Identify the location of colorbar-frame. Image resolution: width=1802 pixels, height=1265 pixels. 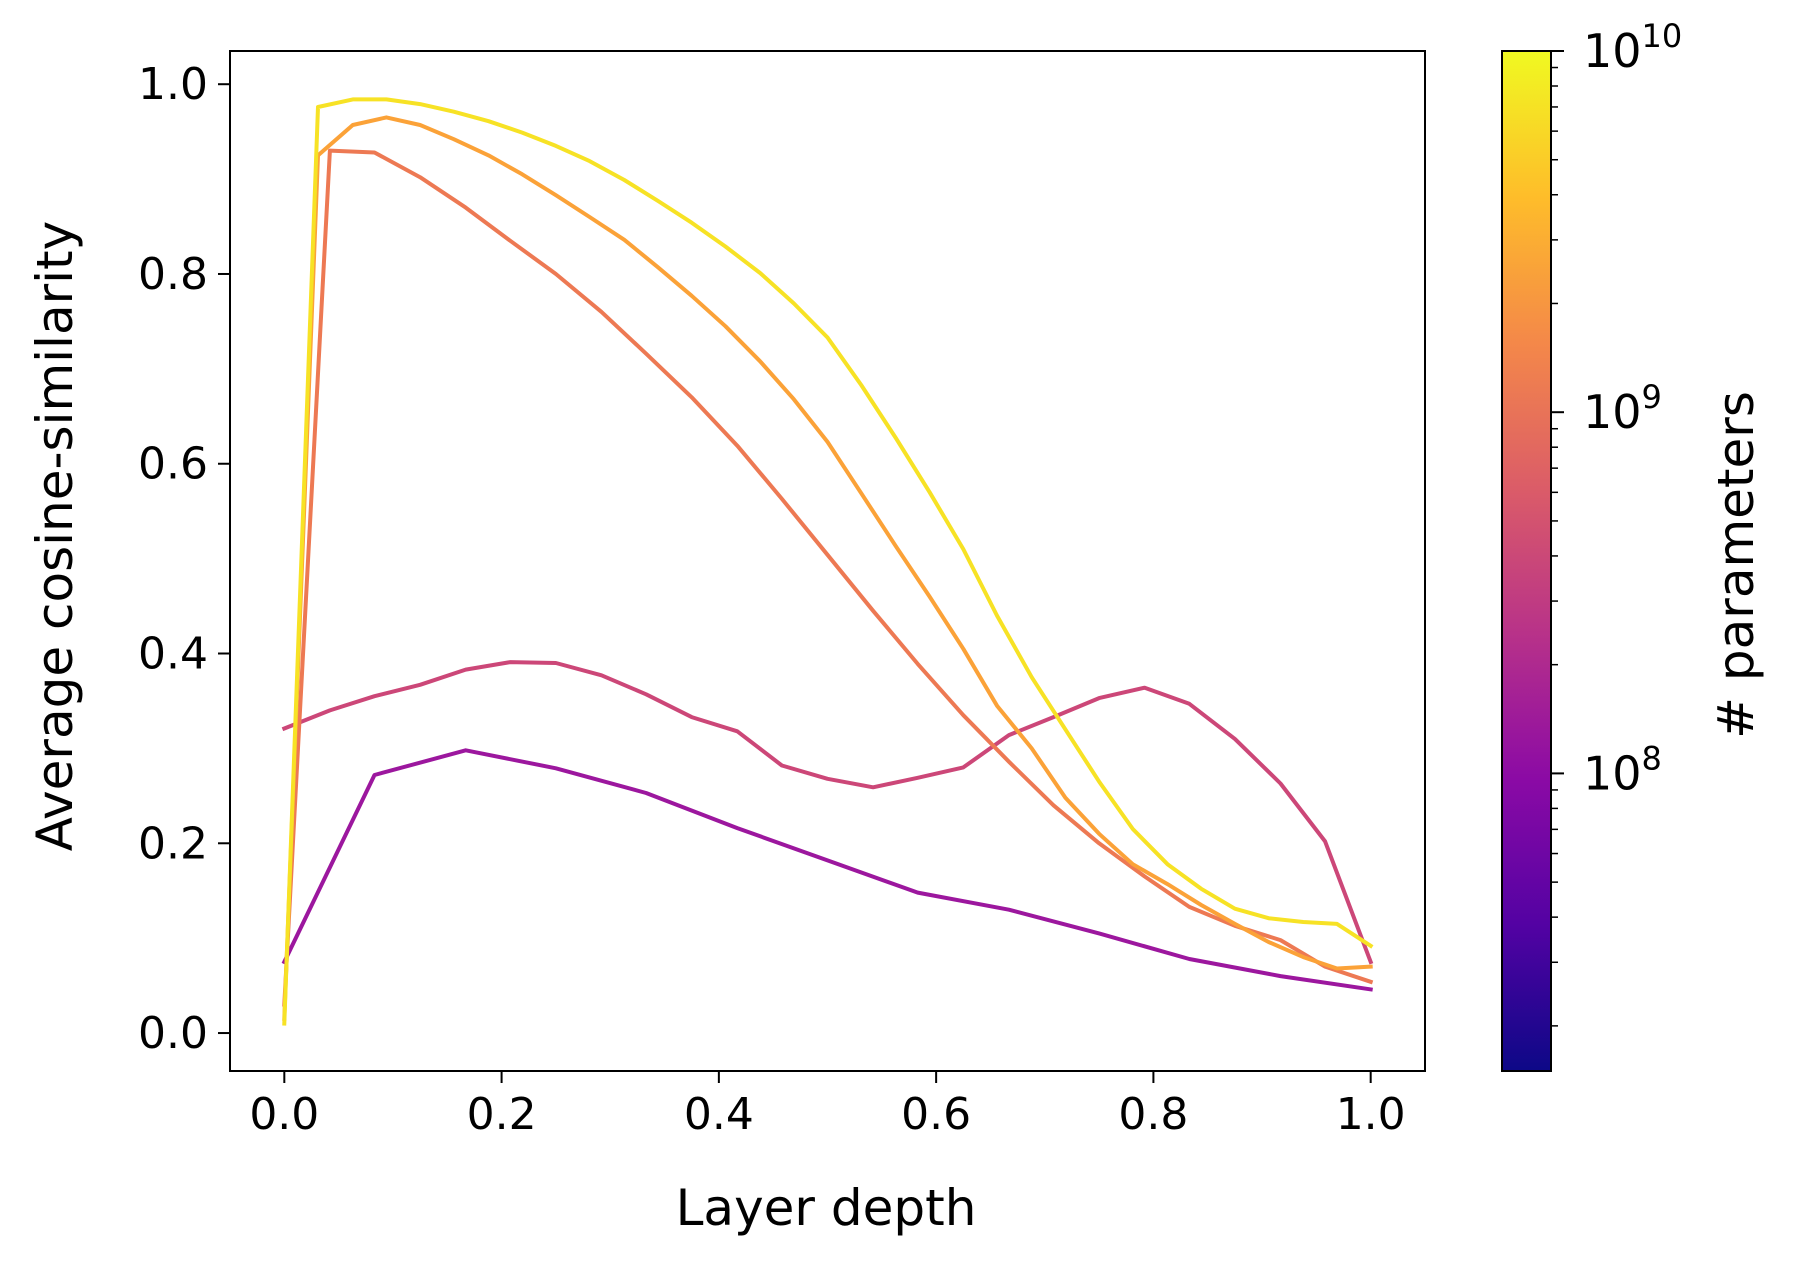
(1526, 561).